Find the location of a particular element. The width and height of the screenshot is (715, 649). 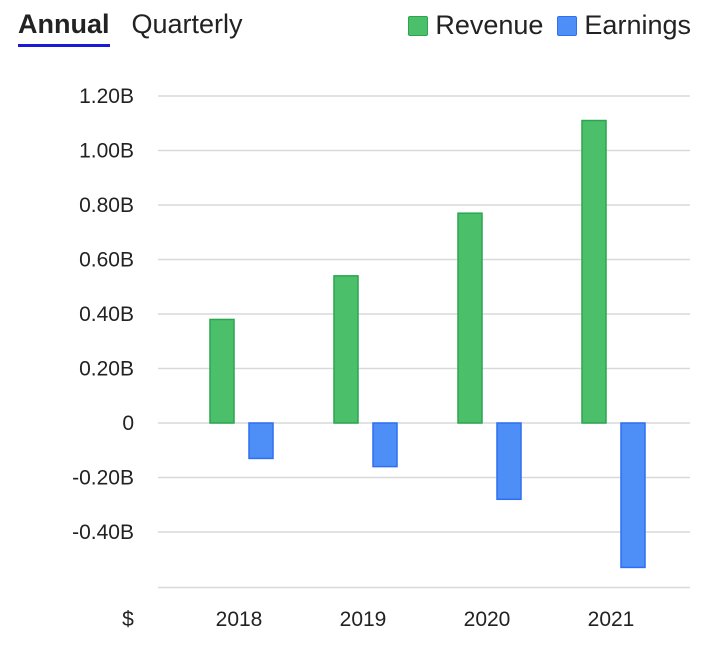

y-tick-label: 1.20B is located at coordinates (106, 96).